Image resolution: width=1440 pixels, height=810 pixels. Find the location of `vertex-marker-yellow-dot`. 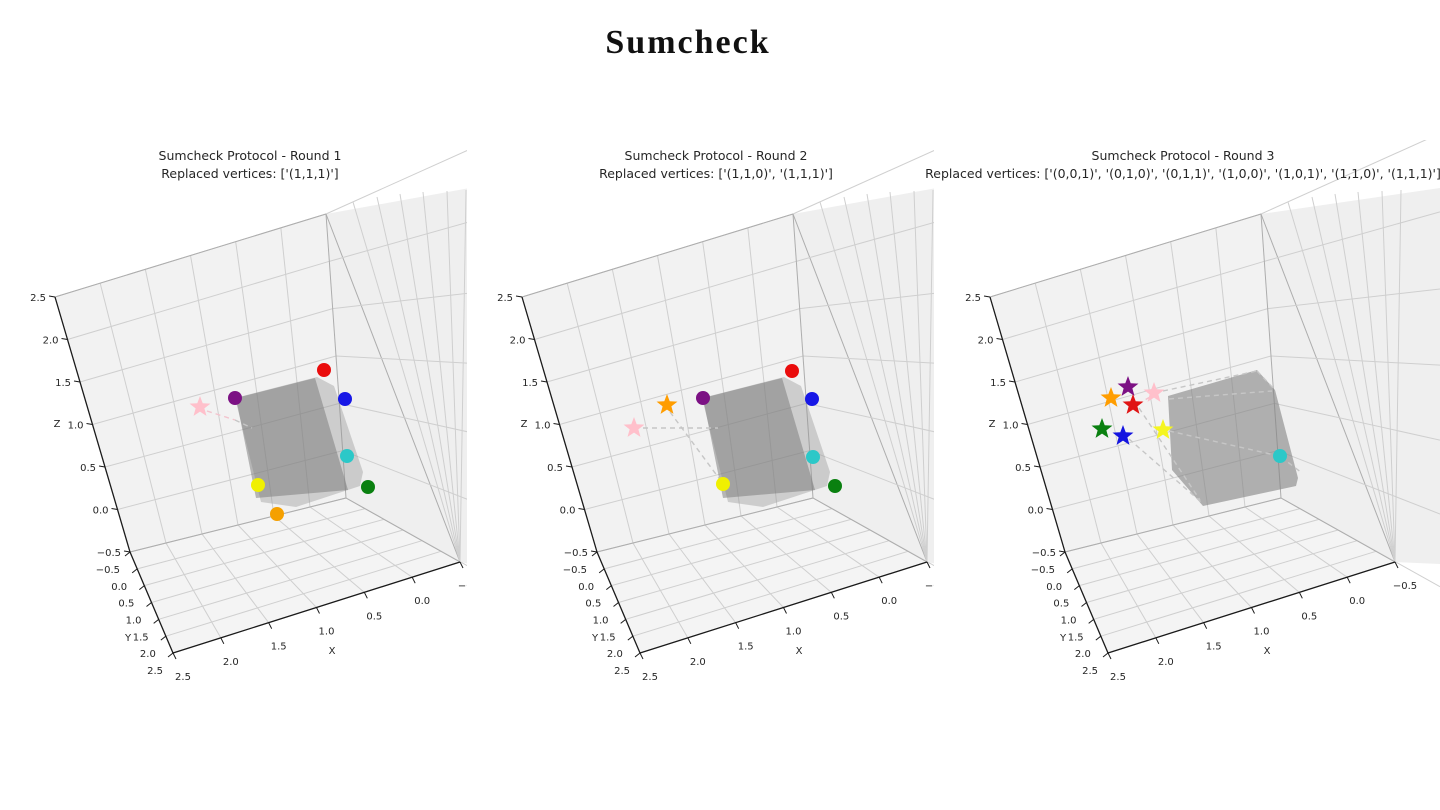

vertex-marker-yellow-dot is located at coordinates (723, 484).